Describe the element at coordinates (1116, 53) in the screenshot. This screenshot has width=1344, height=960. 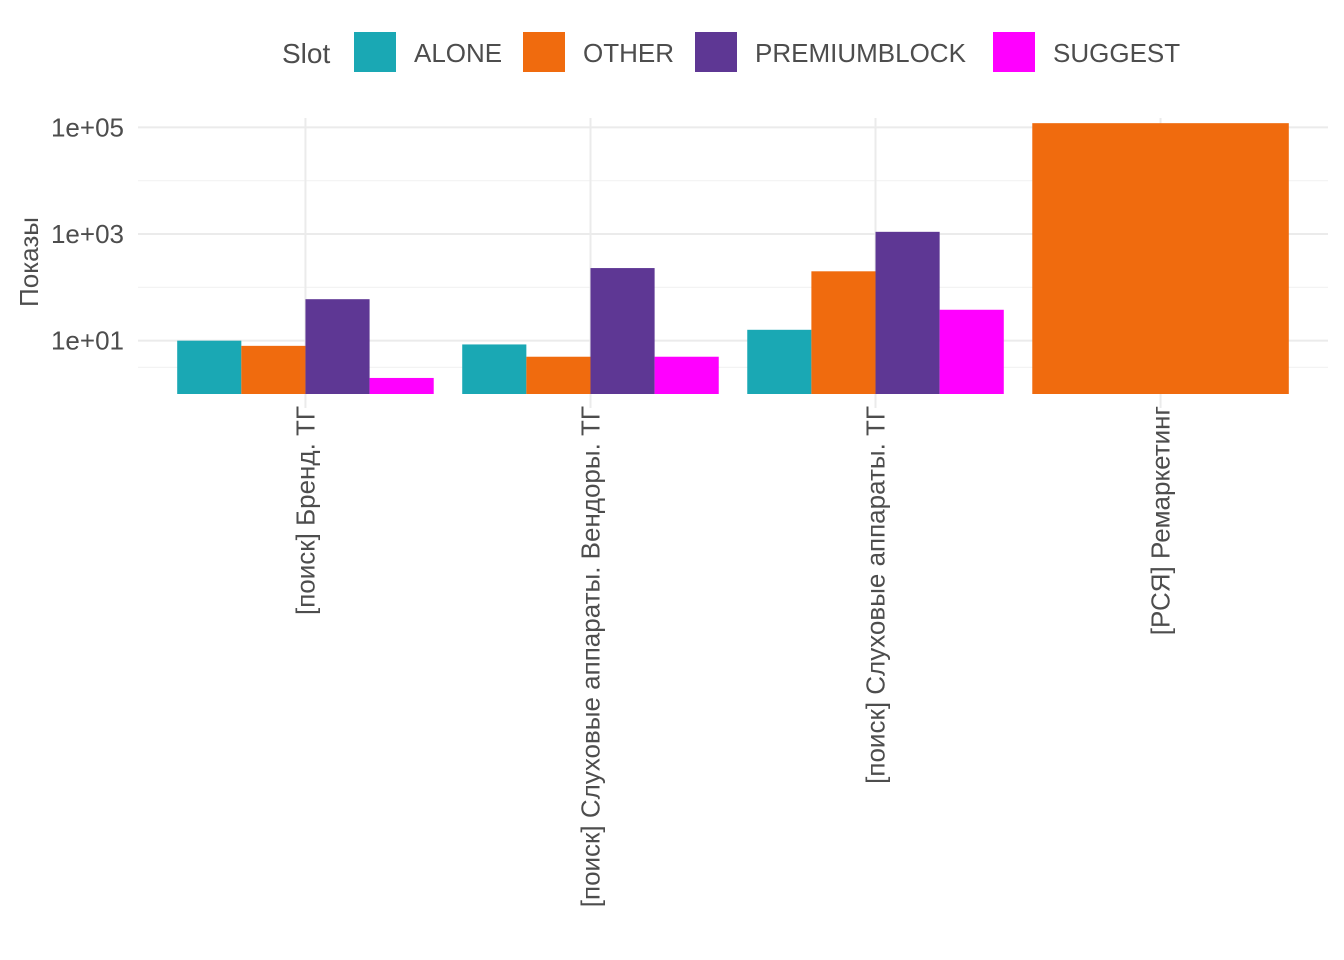
I see `legend-label: SUGGEST` at that location.